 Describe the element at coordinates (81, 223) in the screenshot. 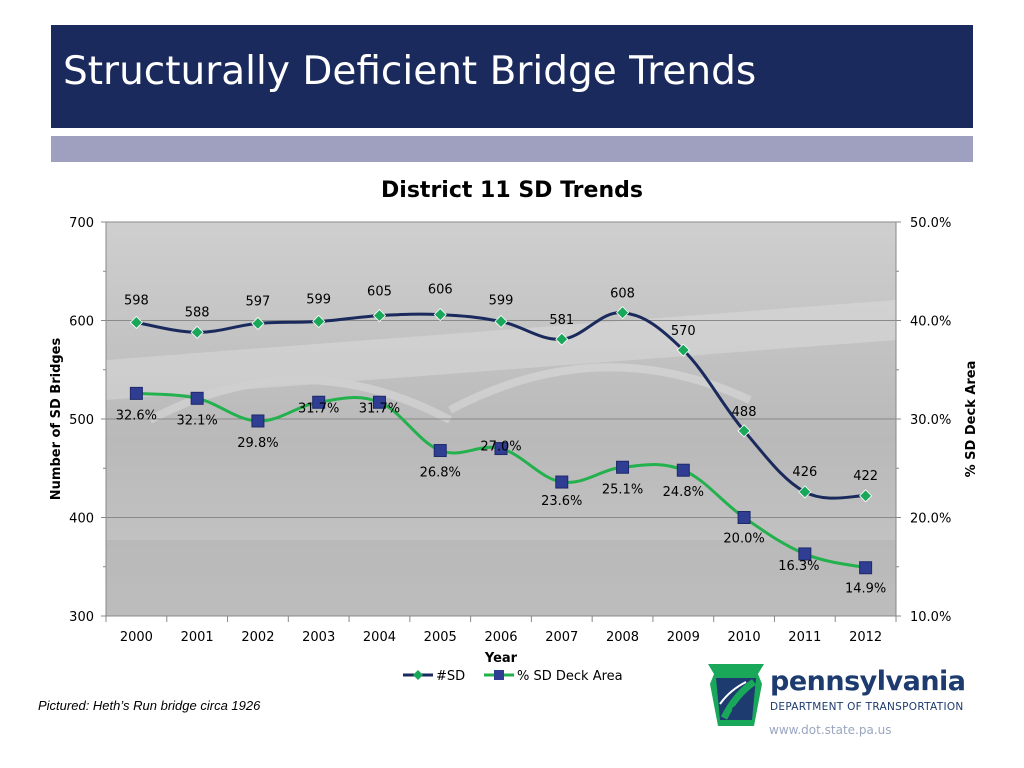

I see `y-tick-label: 700` at that location.